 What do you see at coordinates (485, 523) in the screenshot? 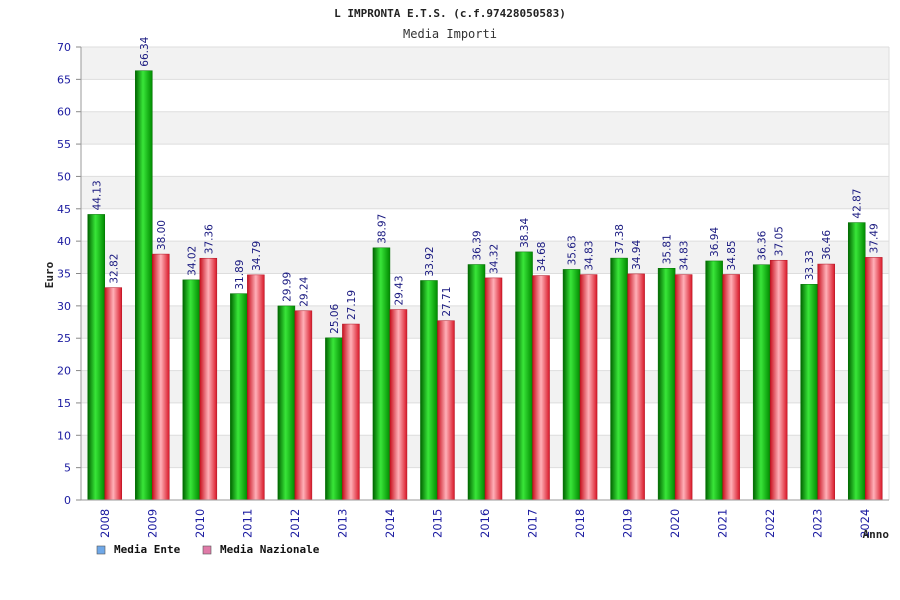
I see `x-tick-label: 2016` at bounding box center [485, 523].